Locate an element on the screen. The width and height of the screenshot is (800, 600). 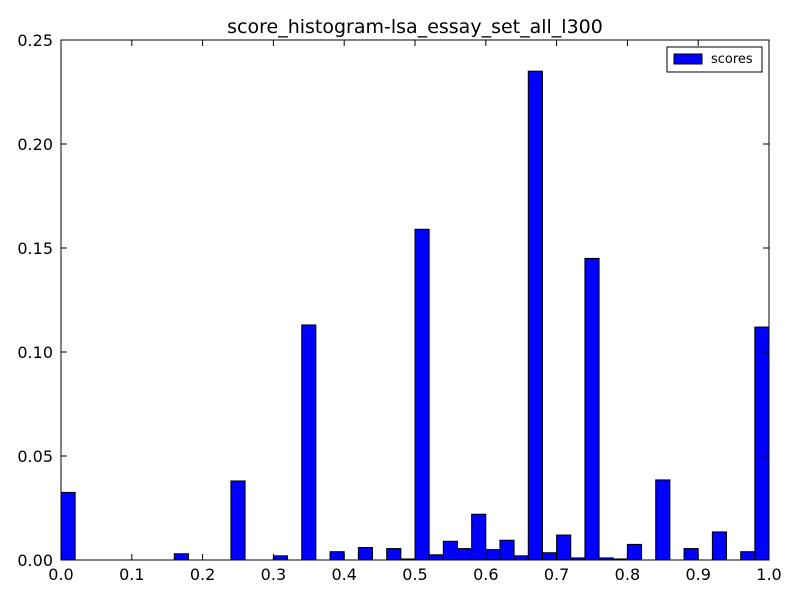
x-tick-label: 0.9 is located at coordinates (697, 574).